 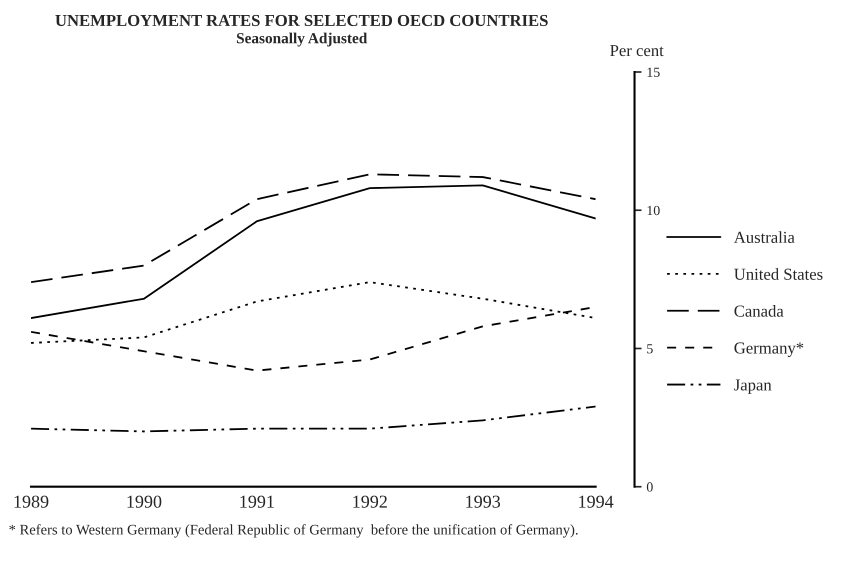 What do you see at coordinates (778, 274) in the screenshot?
I see `legend-label: United States` at bounding box center [778, 274].